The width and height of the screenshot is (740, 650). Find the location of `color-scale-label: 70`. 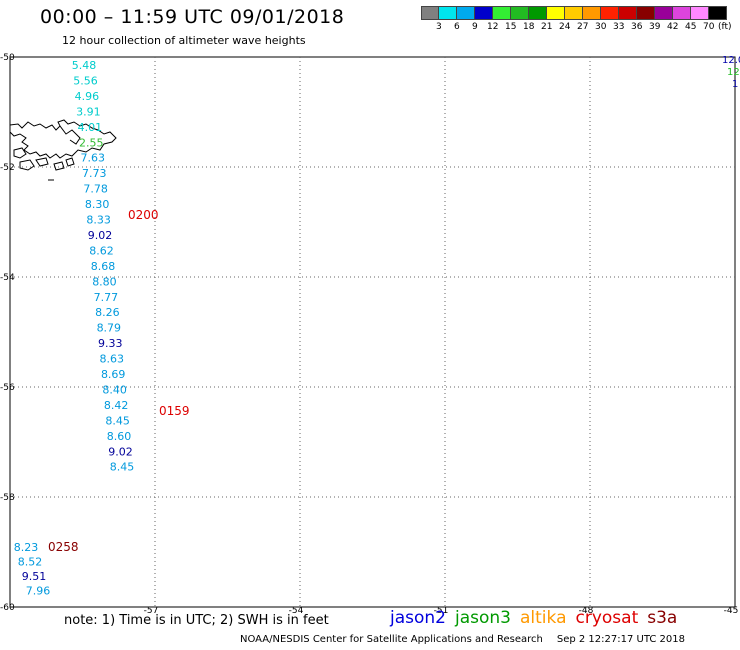

color-scale-label: 70 is located at coordinates (709, 27).